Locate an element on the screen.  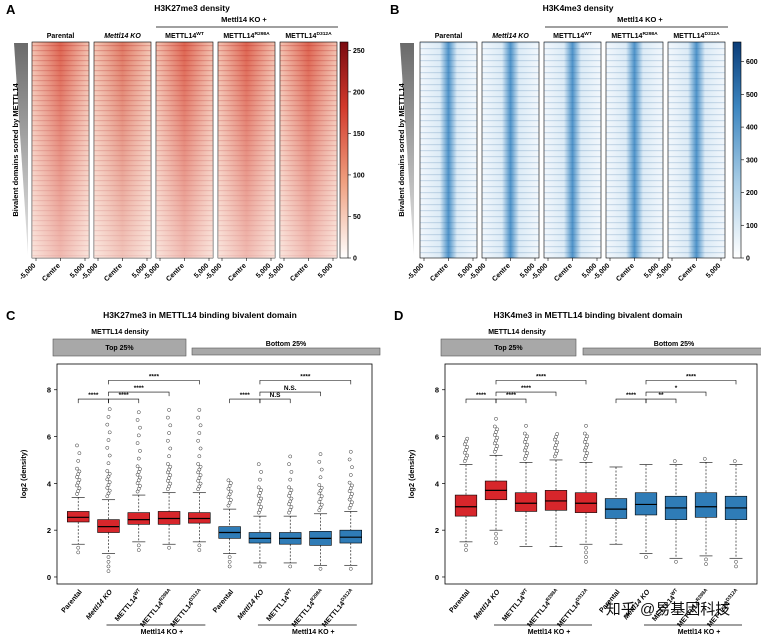
group-label: Top 25% is located at coordinates (119, 348).